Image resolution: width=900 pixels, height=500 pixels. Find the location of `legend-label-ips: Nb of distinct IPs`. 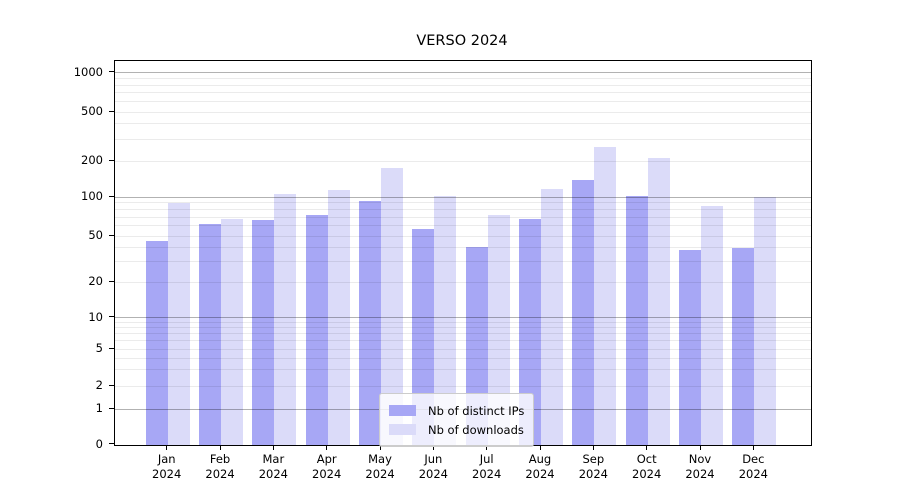

legend-label-ips: Nb of distinct IPs is located at coordinates (476, 410).